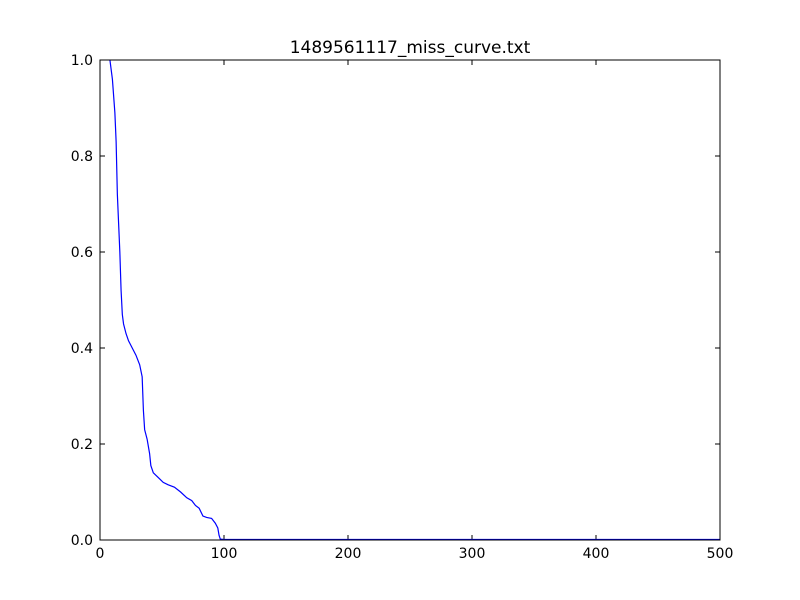 Image resolution: width=800 pixels, height=600 pixels. Describe the element at coordinates (410, 48) in the screenshot. I see `chart-title: 1489561117_miss_curve.txt` at that location.